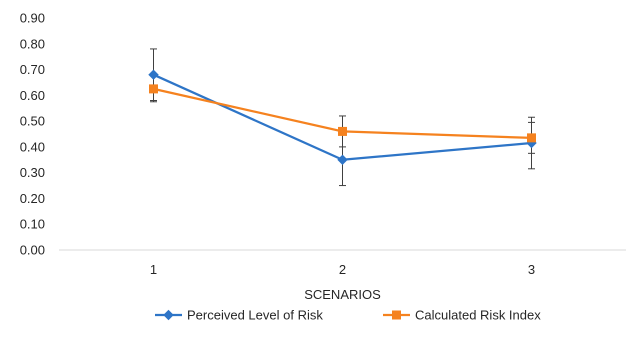 The width and height of the screenshot is (641, 339). I want to click on x-axis-tick-labels: 1 2 3, so click(342, 269).